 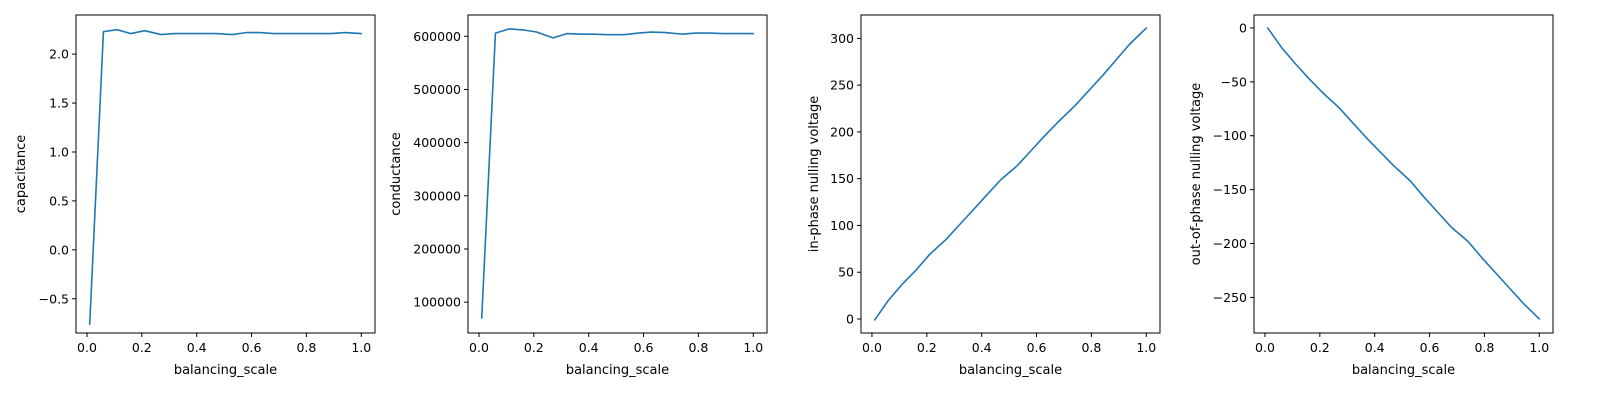 What do you see at coordinates (846, 272) in the screenshot?
I see `y-tick-label: 50` at bounding box center [846, 272].